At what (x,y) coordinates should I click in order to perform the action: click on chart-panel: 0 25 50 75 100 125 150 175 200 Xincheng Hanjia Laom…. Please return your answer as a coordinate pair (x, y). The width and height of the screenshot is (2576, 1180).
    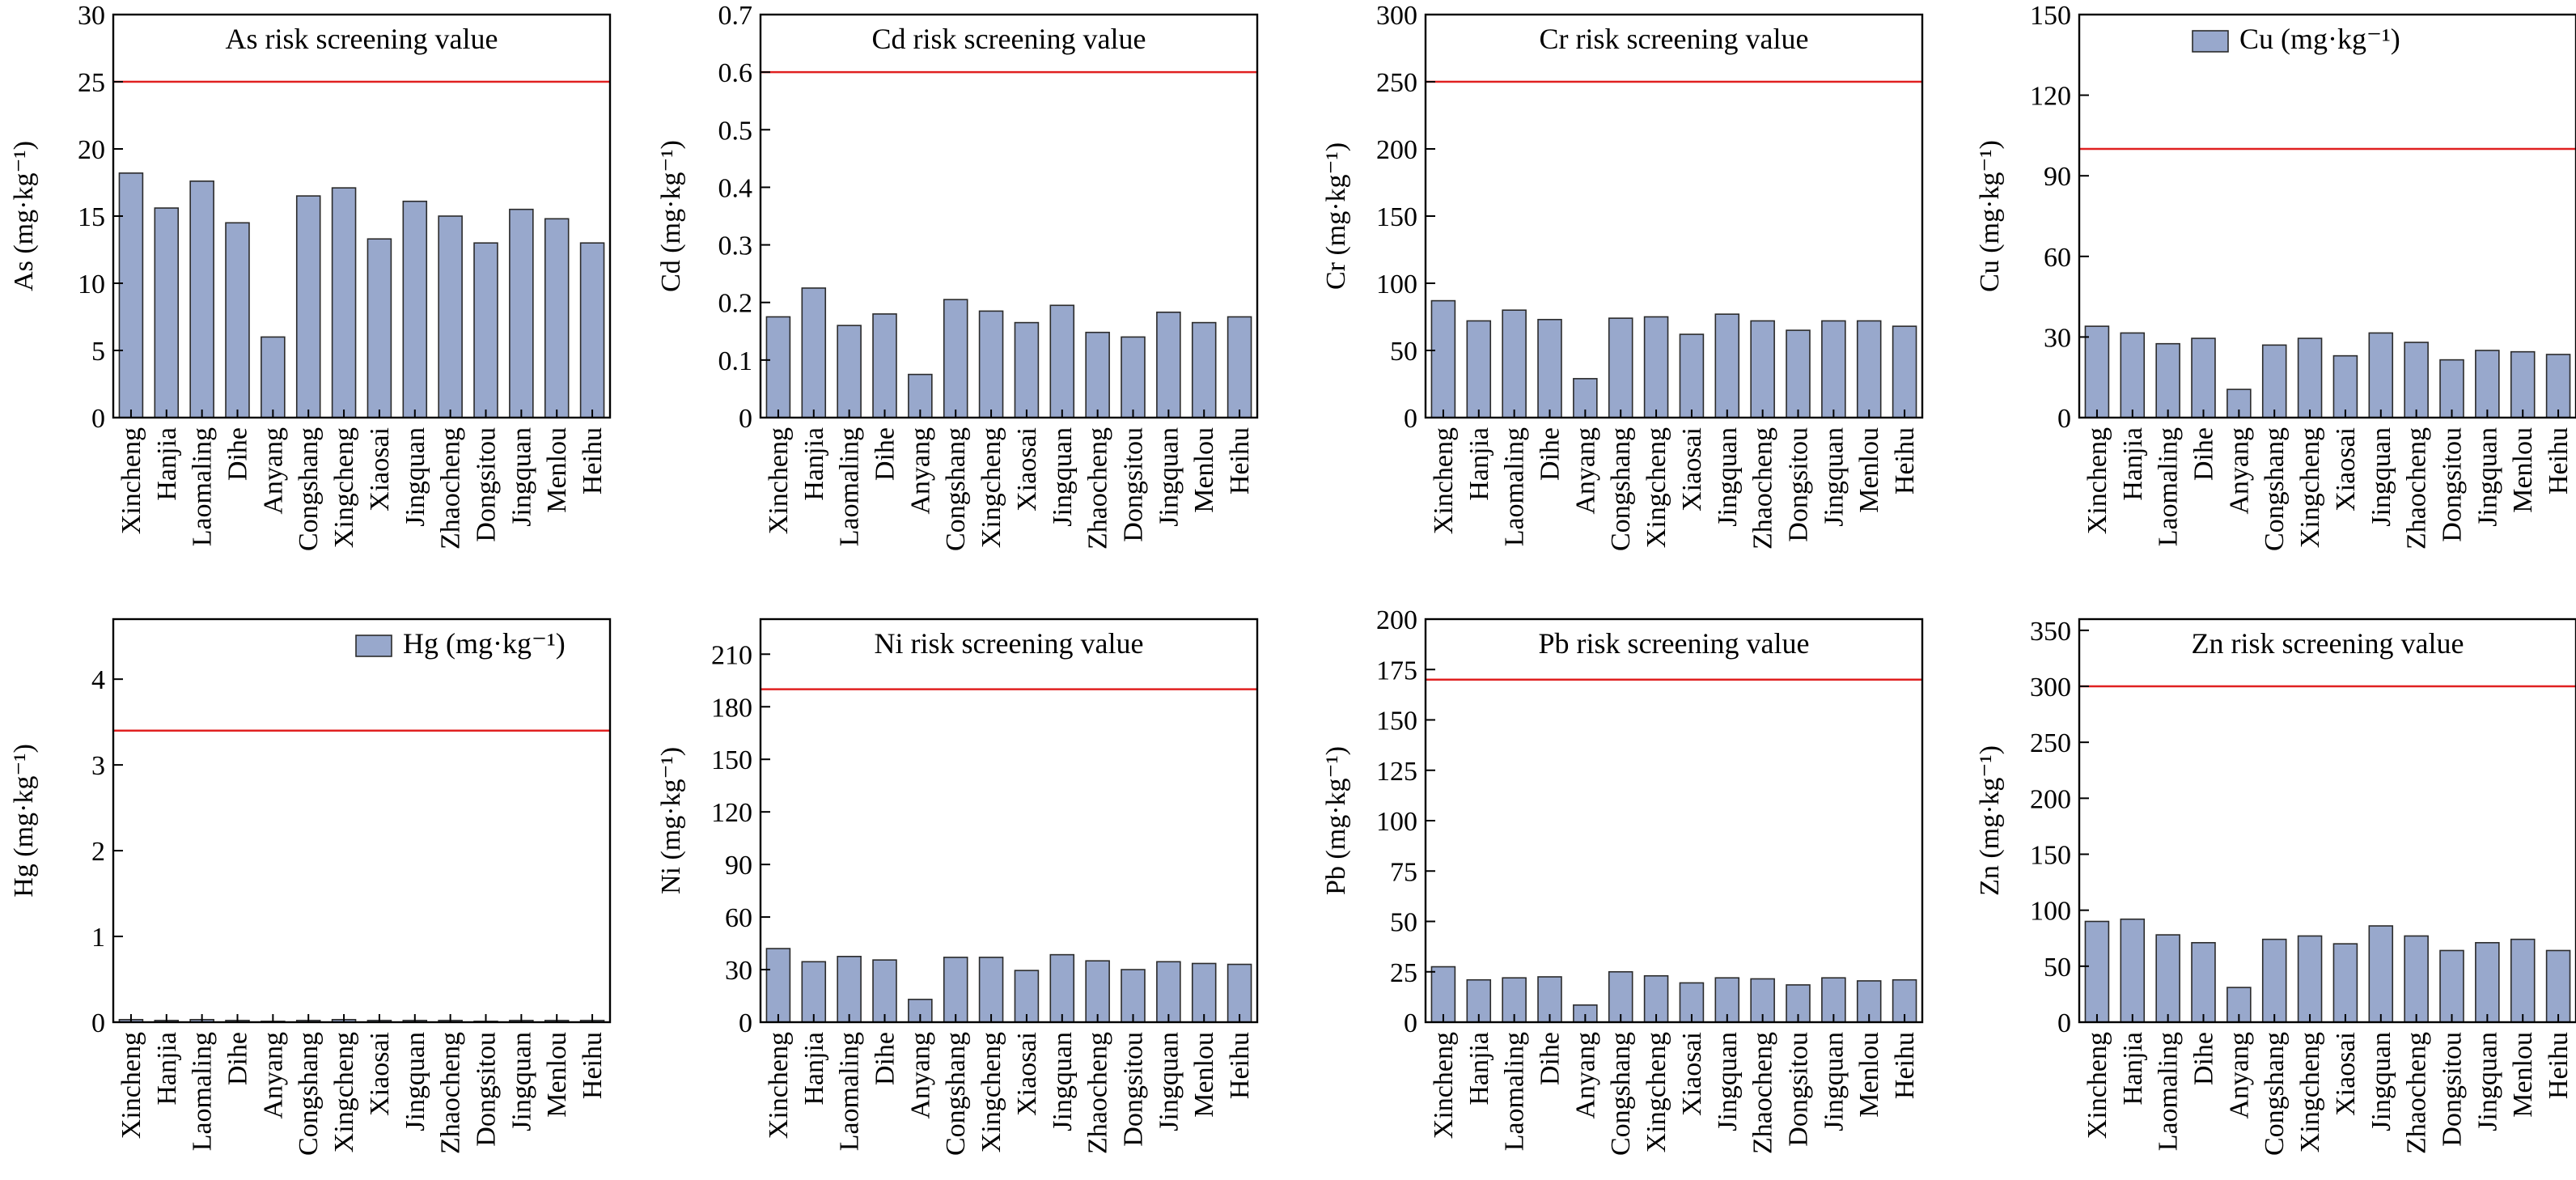
    Looking at the image, I should click on (1622, 881).